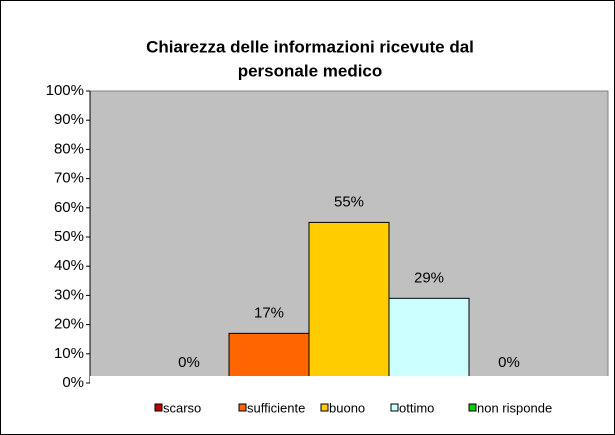  Describe the element at coordinates (347, 407) in the screenshot. I see `legend-label: buono` at that location.